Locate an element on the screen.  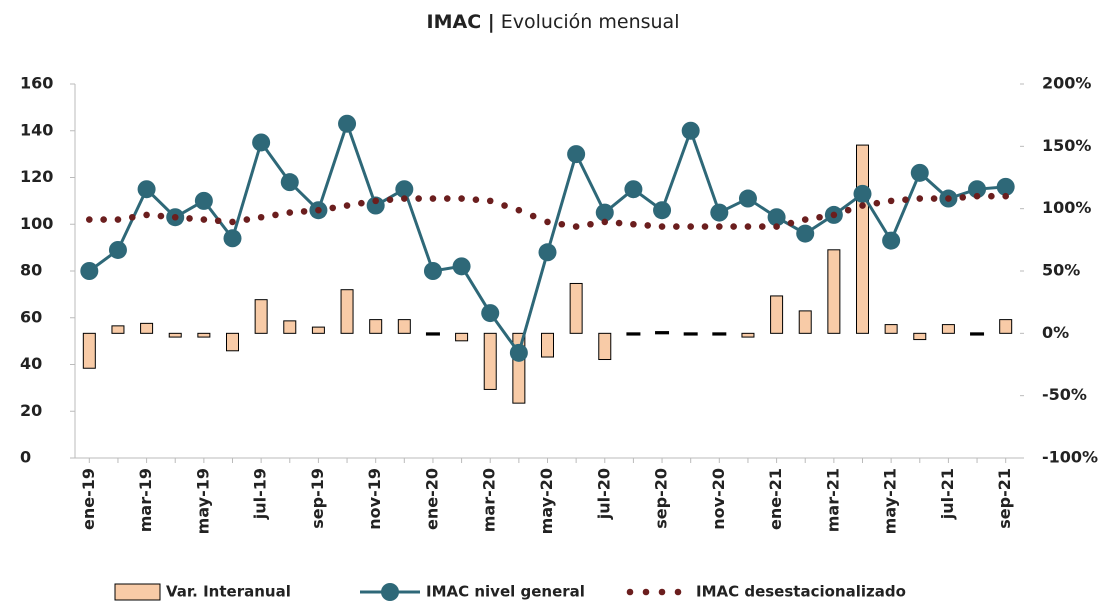
x-tick-label: jul-20 is located at coordinates (603, 494).